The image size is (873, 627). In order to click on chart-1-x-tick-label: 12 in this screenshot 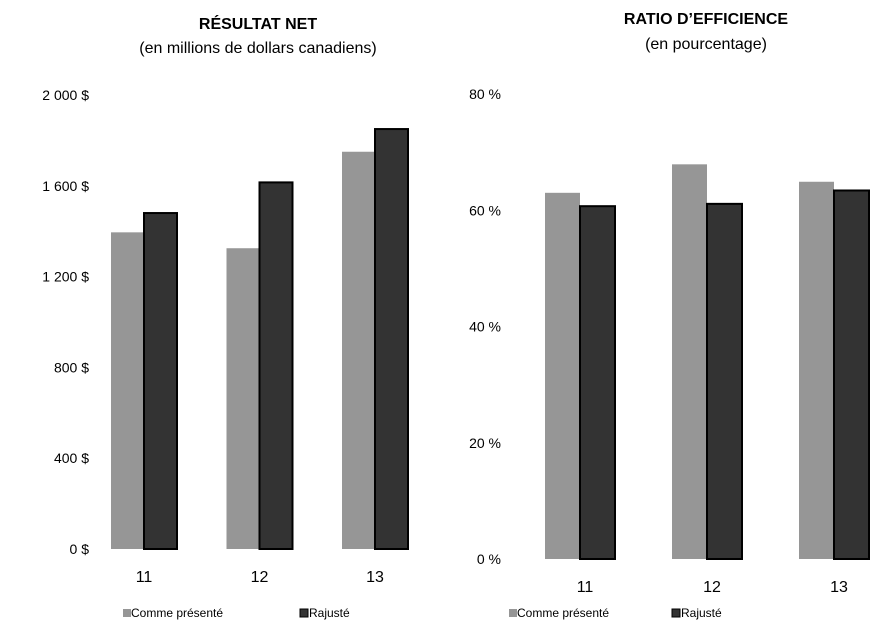, I will do `click(260, 577)`.